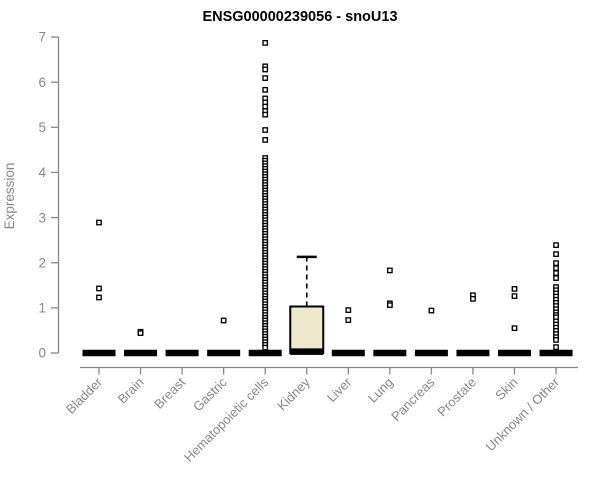 The width and height of the screenshot is (600, 500). Describe the element at coordinates (307, 351) in the screenshot. I see `median-line` at that location.